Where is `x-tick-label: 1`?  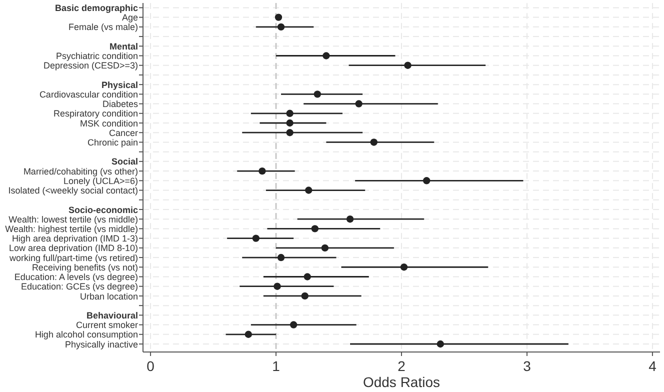
x-tick-label: 1 is located at coordinates (276, 366).